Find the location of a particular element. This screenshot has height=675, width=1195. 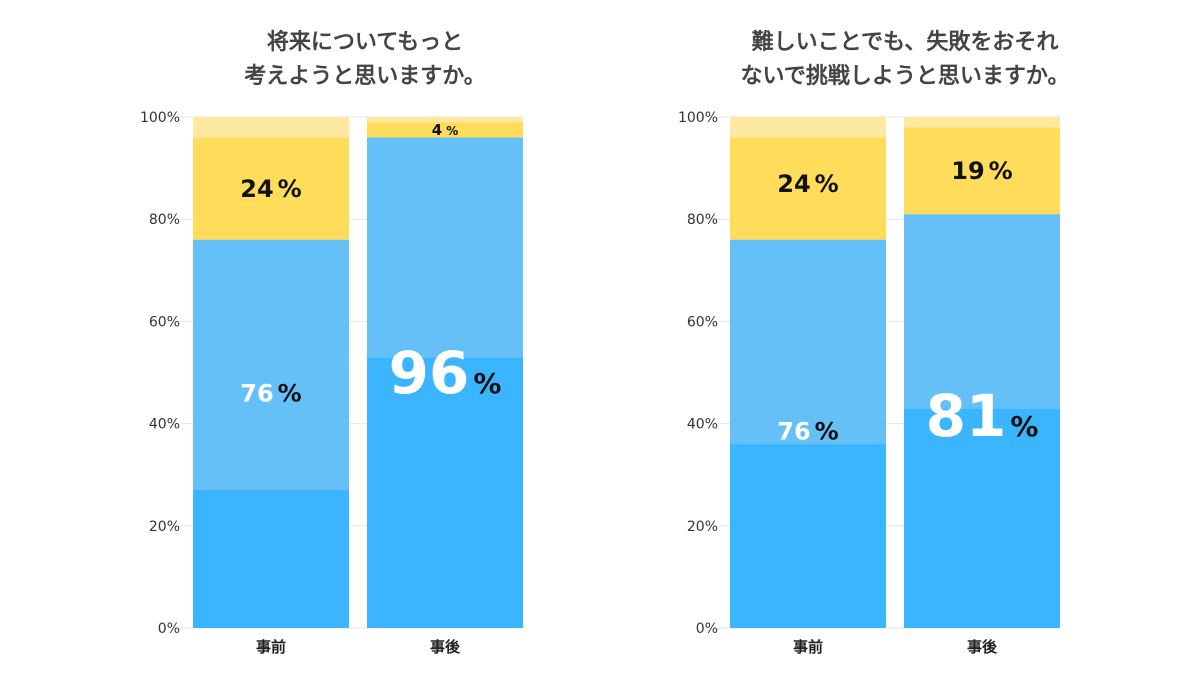

data-label: 96% is located at coordinates (445, 373).